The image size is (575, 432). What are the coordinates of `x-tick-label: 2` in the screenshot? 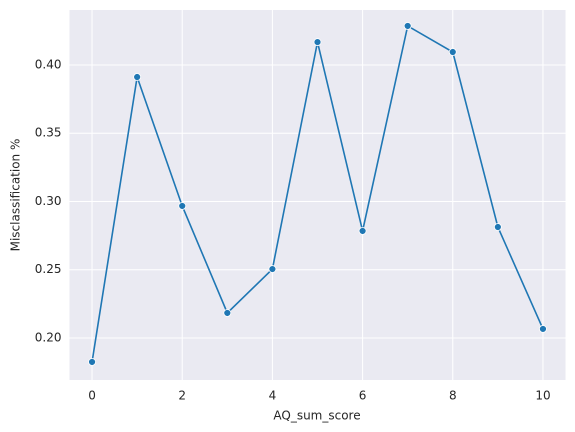 It's located at (182, 396).